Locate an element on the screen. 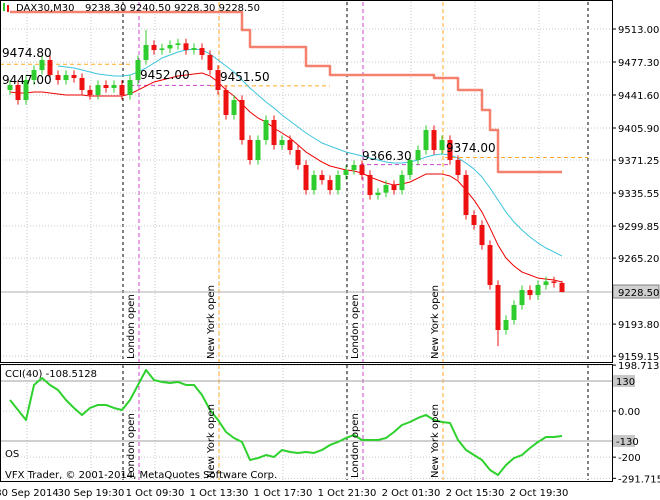 The height and width of the screenshot is (500, 660). y-tick-label: 9335.55 is located at coordinates (638, 194).